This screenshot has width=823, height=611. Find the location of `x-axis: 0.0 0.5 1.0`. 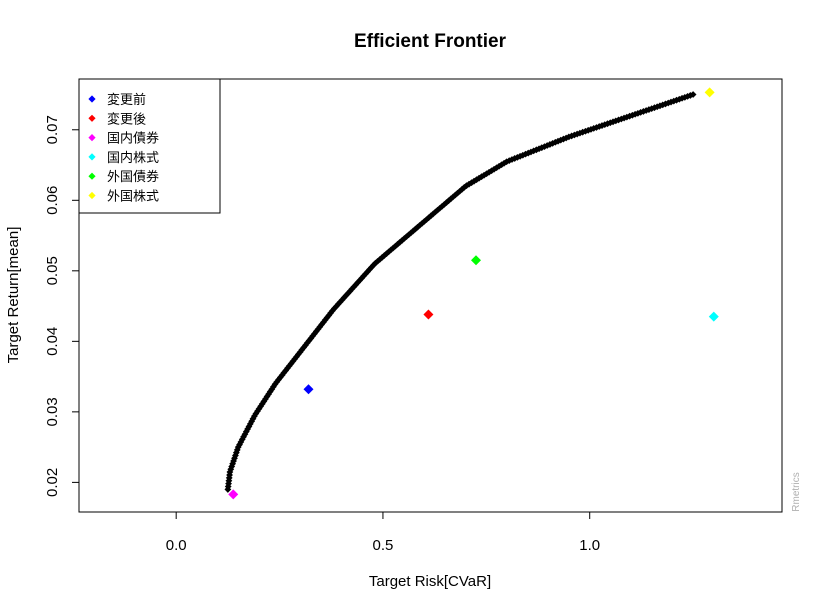

x-axis: 0.0 0.5 1.0 is located at coordinates (383, 532).